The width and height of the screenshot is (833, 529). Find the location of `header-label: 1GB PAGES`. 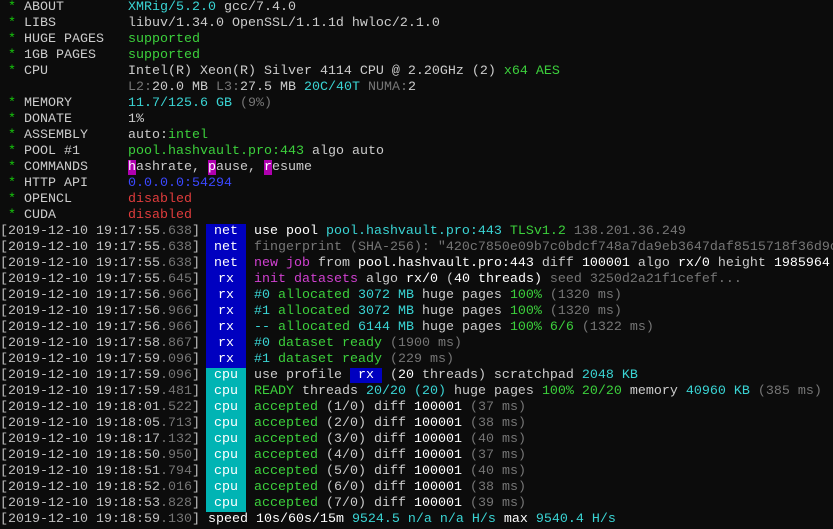

header-label: 1GB PAGES is located at coordinates (60, 55).